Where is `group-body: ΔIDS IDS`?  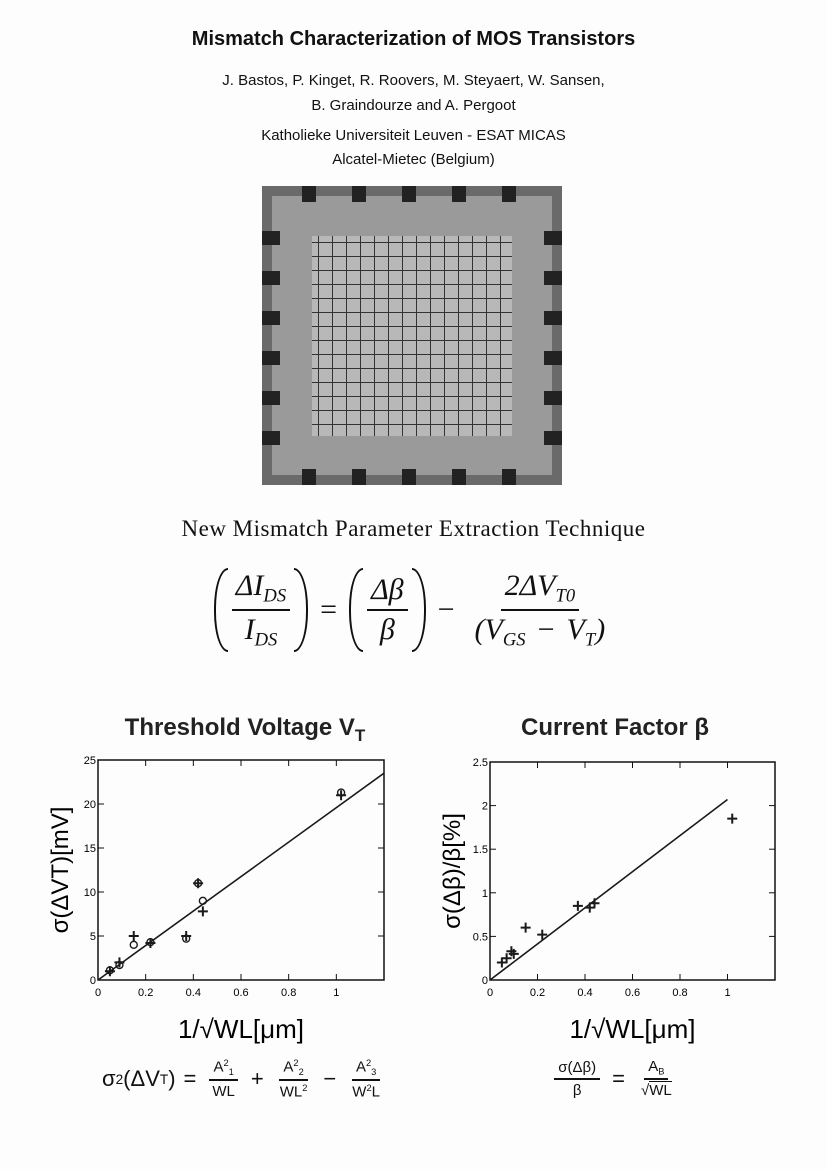 group-body: ΔIDS IDS is located at coordinates (261, 610).